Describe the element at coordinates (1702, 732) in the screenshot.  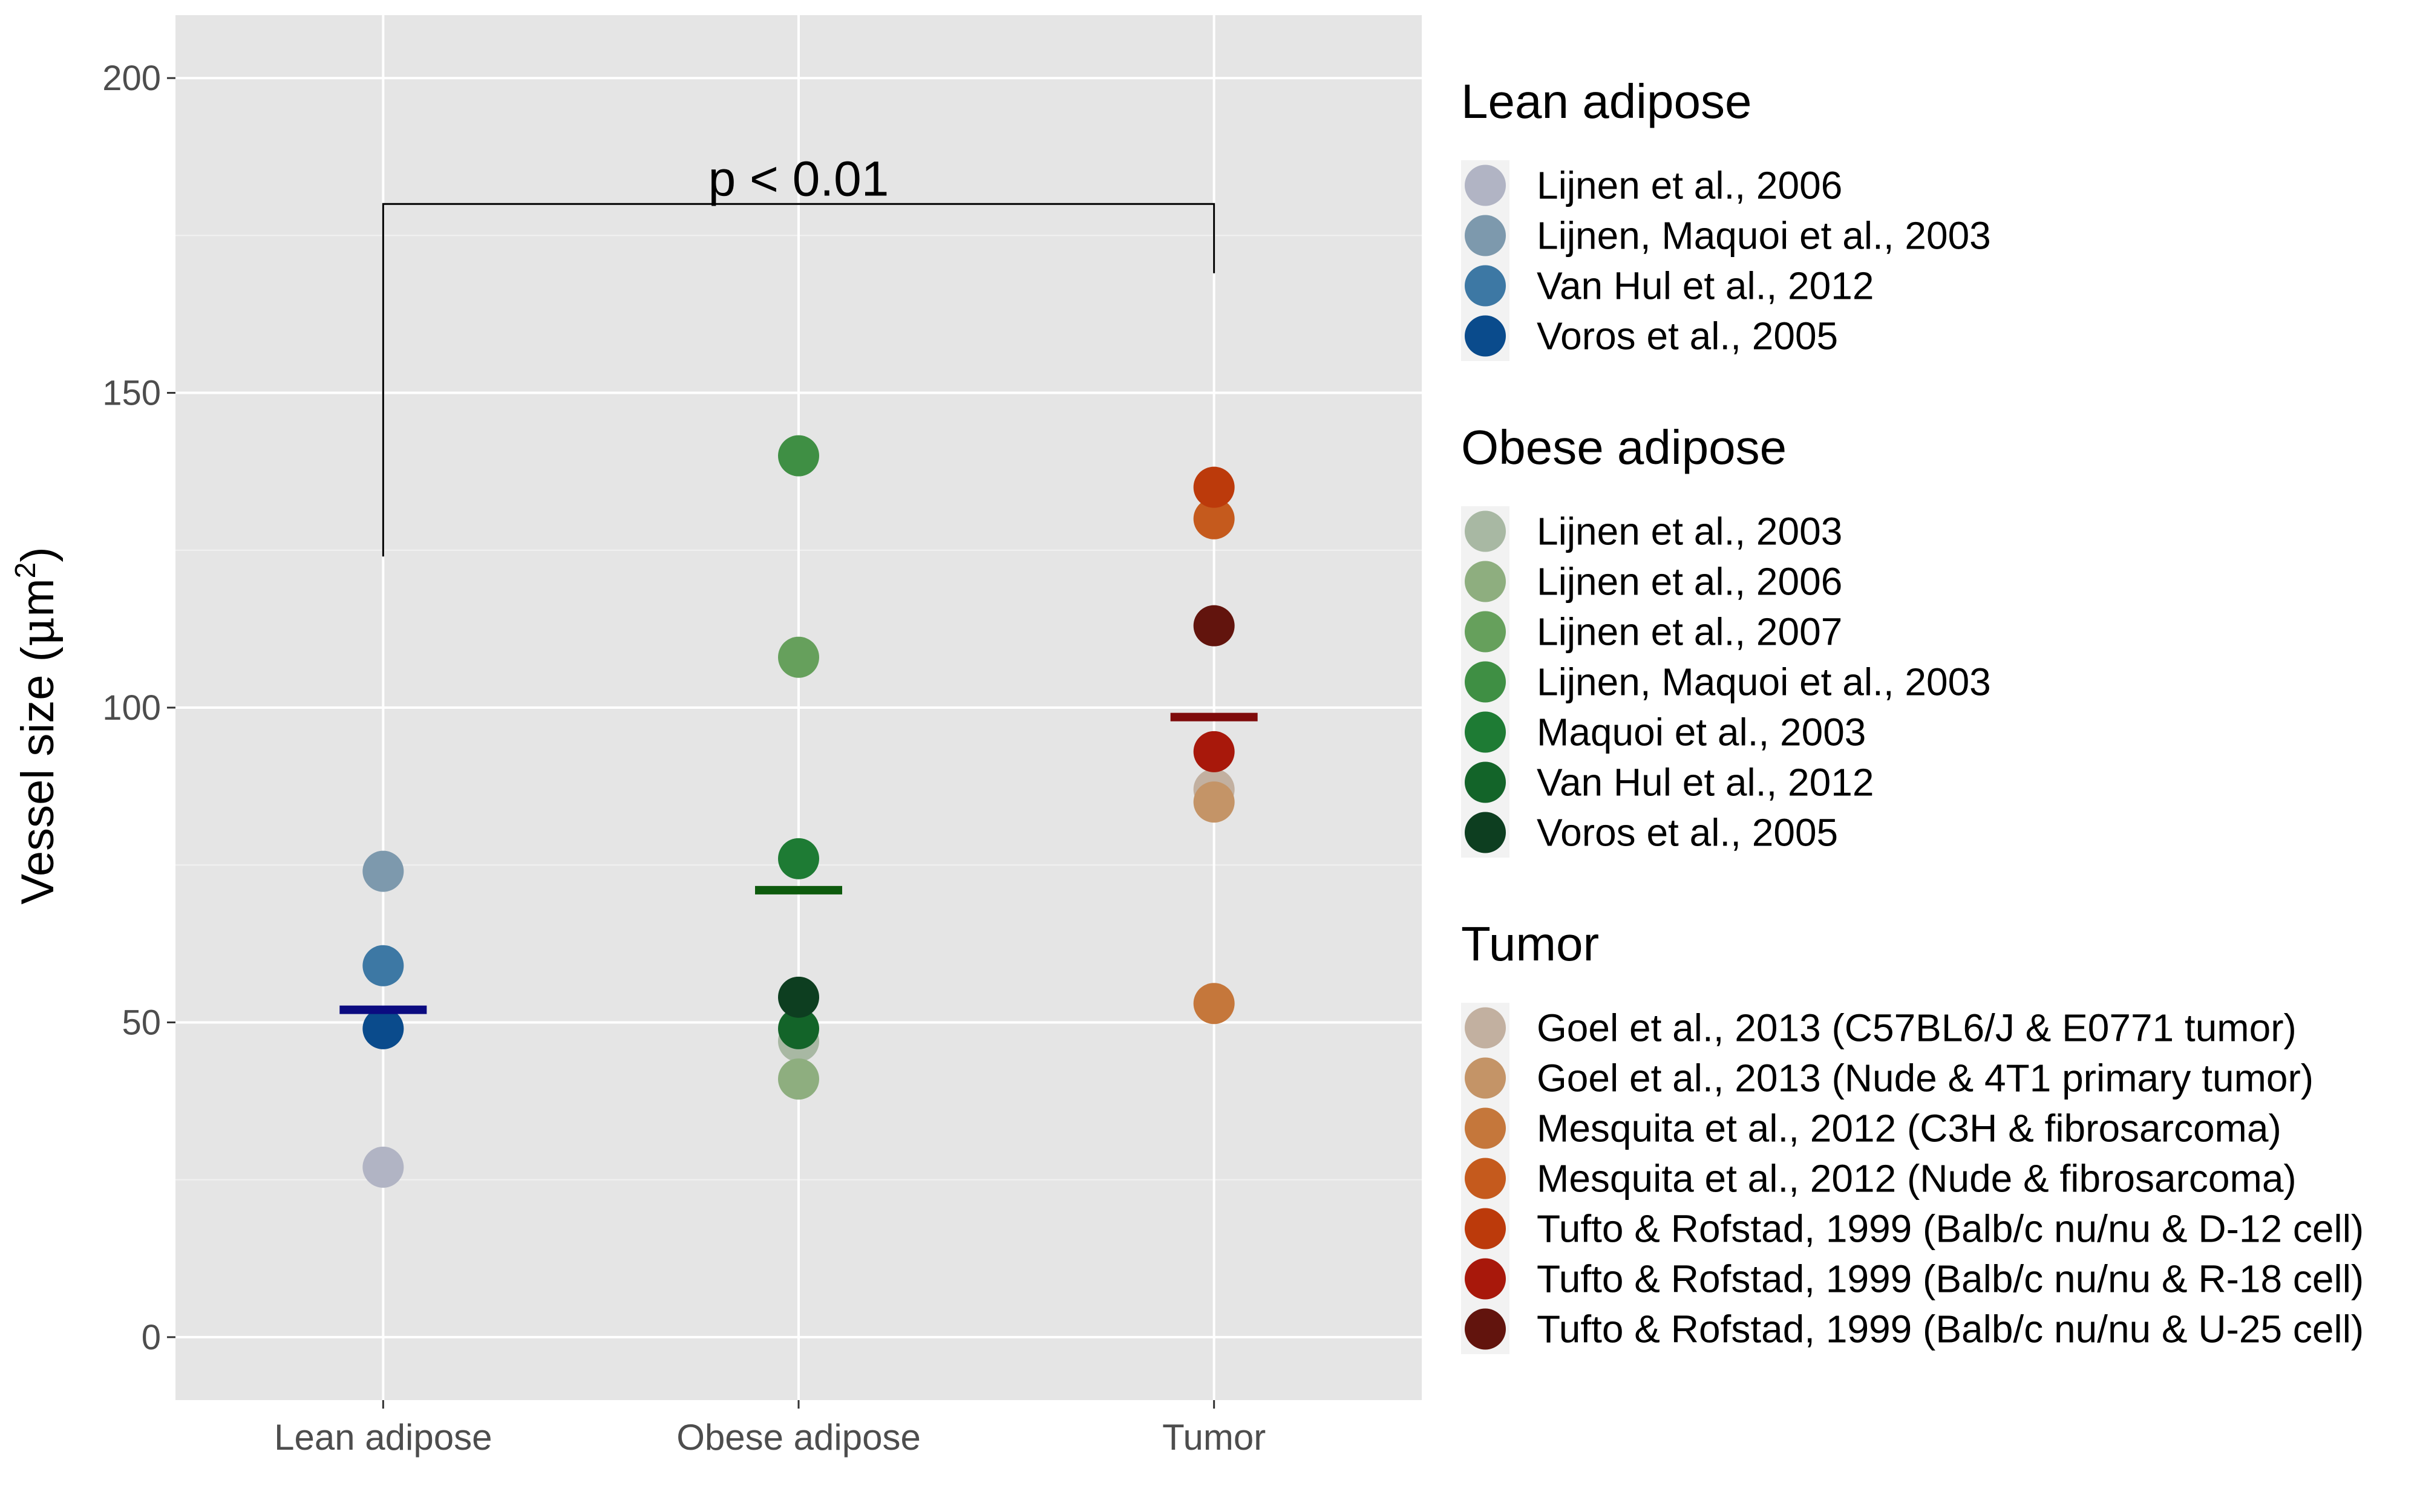
I see `legend-entry-label: Maquoi et al., 2003` at that location.